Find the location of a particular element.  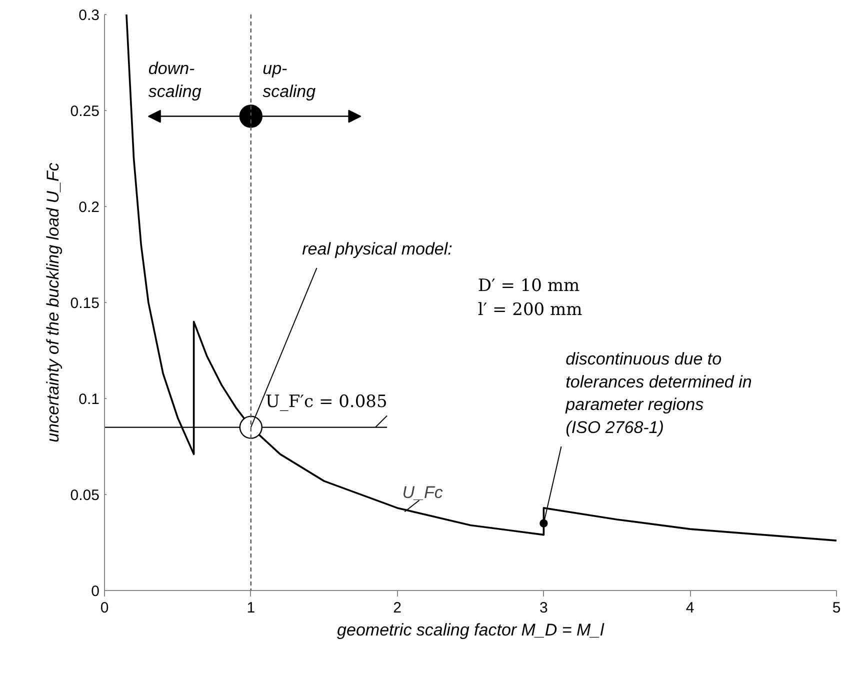

annotation: real physical model: is located at coordinates (377, 248).